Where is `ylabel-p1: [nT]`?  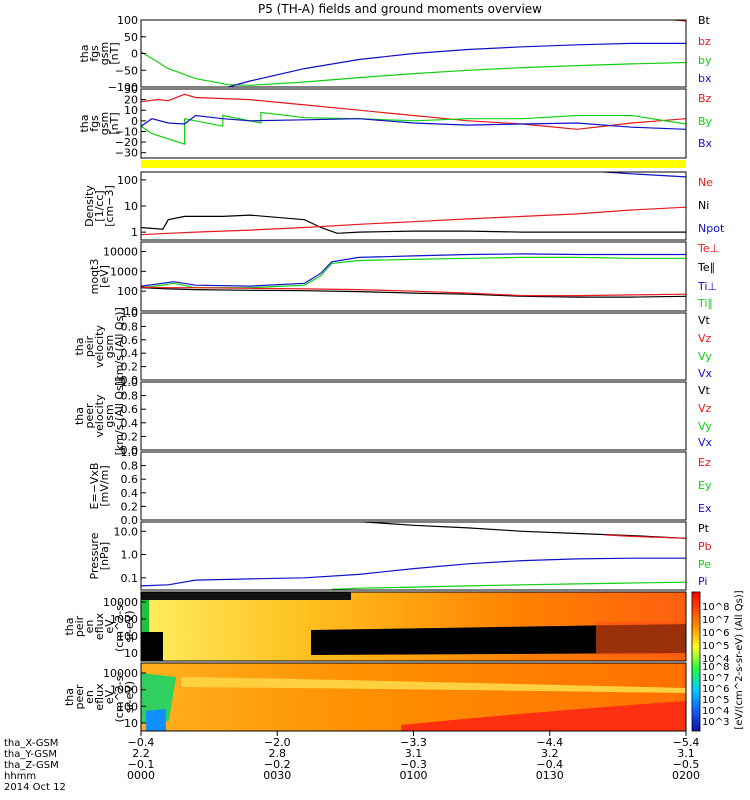
ylabel-p1: [nT] is located at coordinates (114, 53).